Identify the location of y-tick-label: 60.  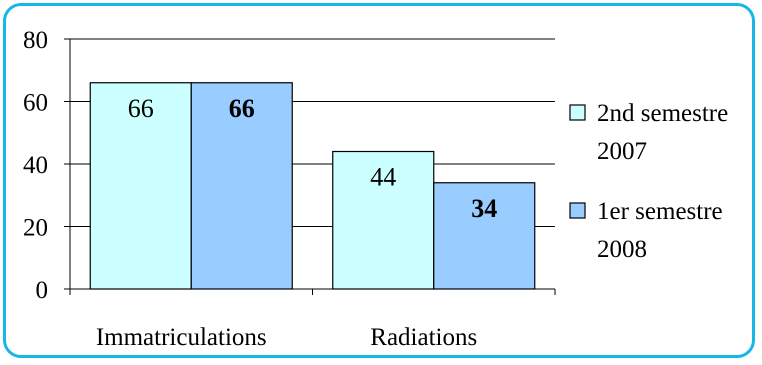
(35, 103).